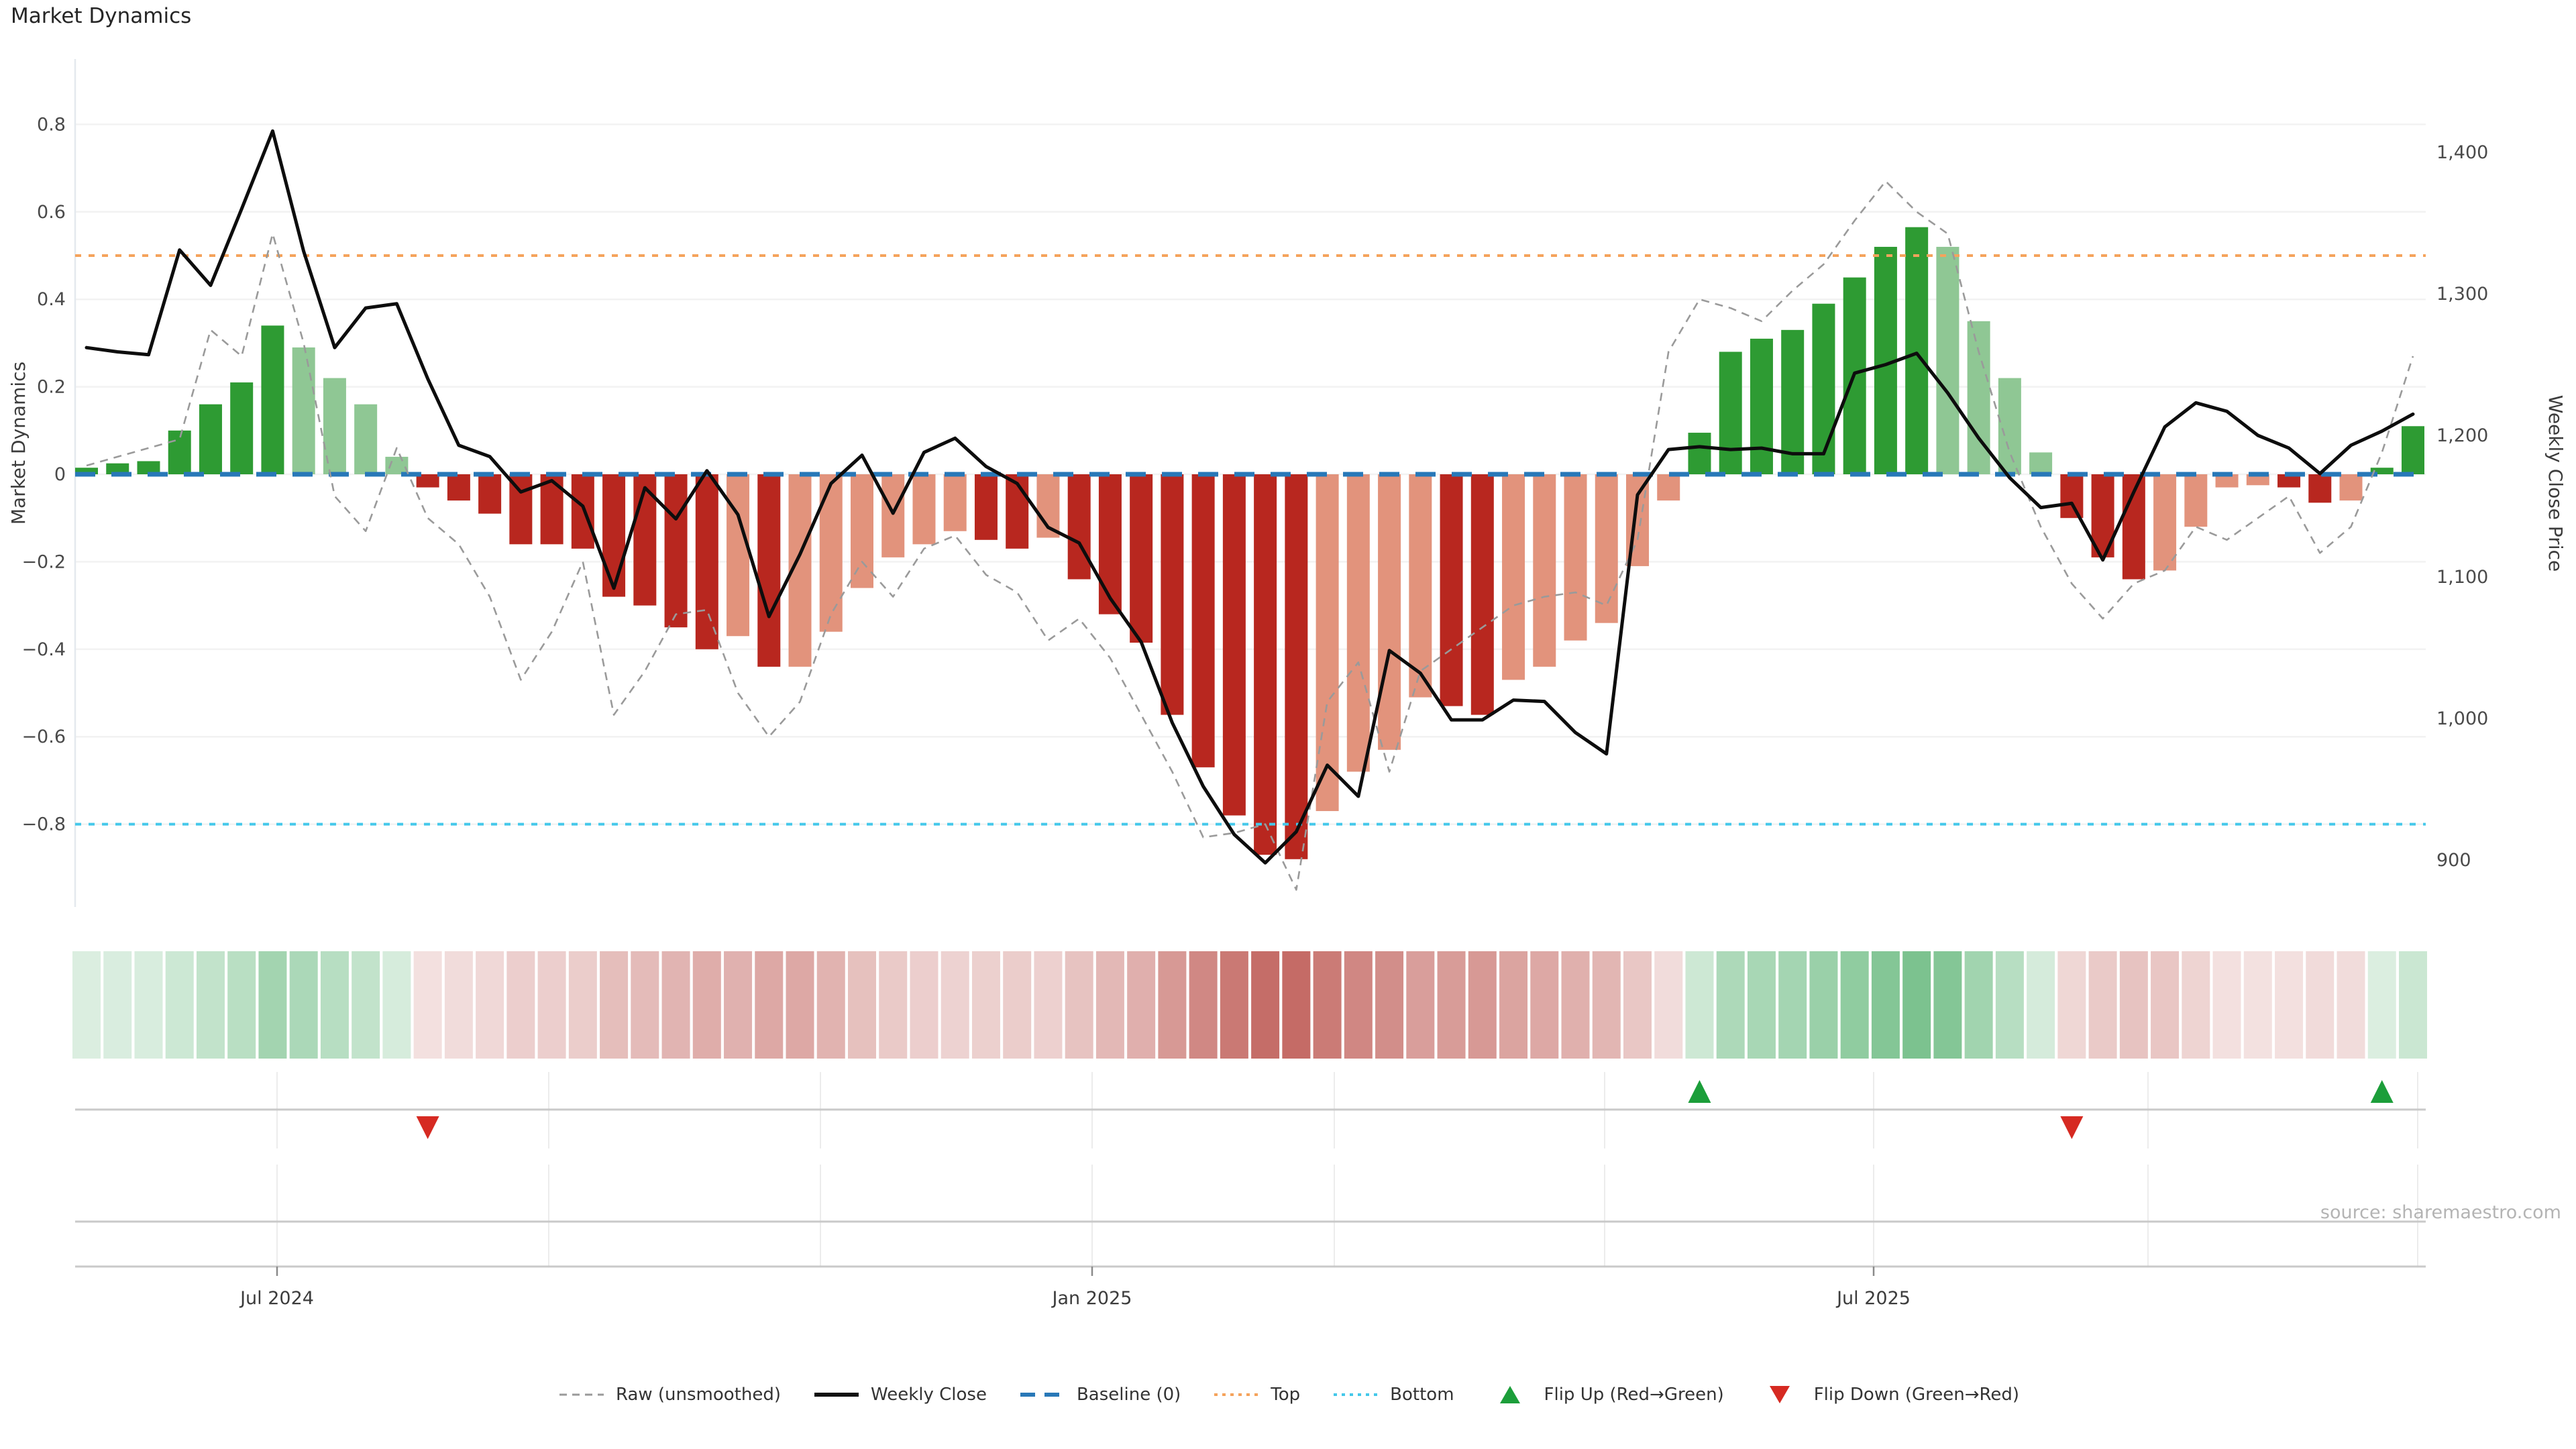 The height and width of the screenshot is (1449, 2576). Describe the element at coordinates (51, 299) in the screenshot. I see `left-tick-0.4: 0.4` at that location.